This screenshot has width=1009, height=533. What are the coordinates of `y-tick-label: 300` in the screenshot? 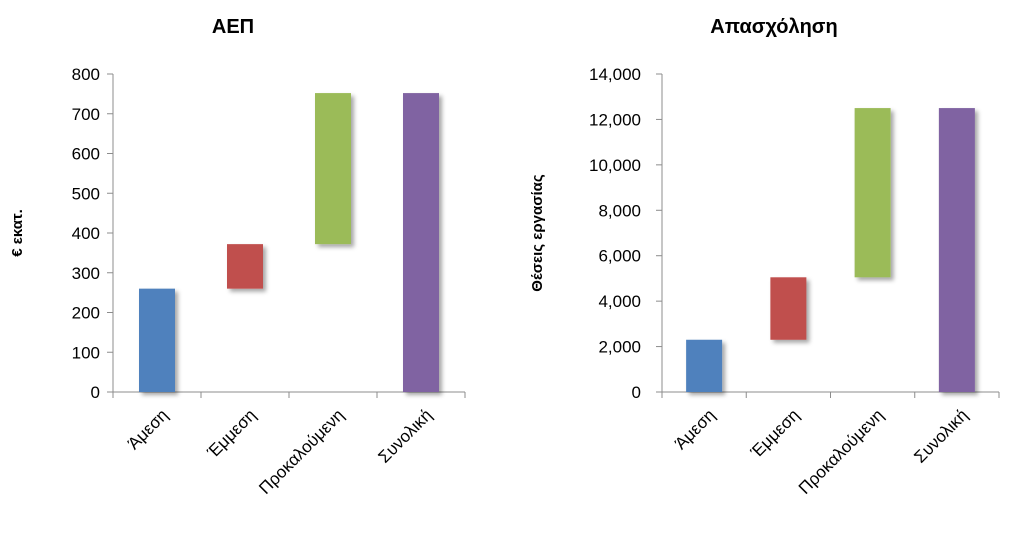 It's located at (86, 273).